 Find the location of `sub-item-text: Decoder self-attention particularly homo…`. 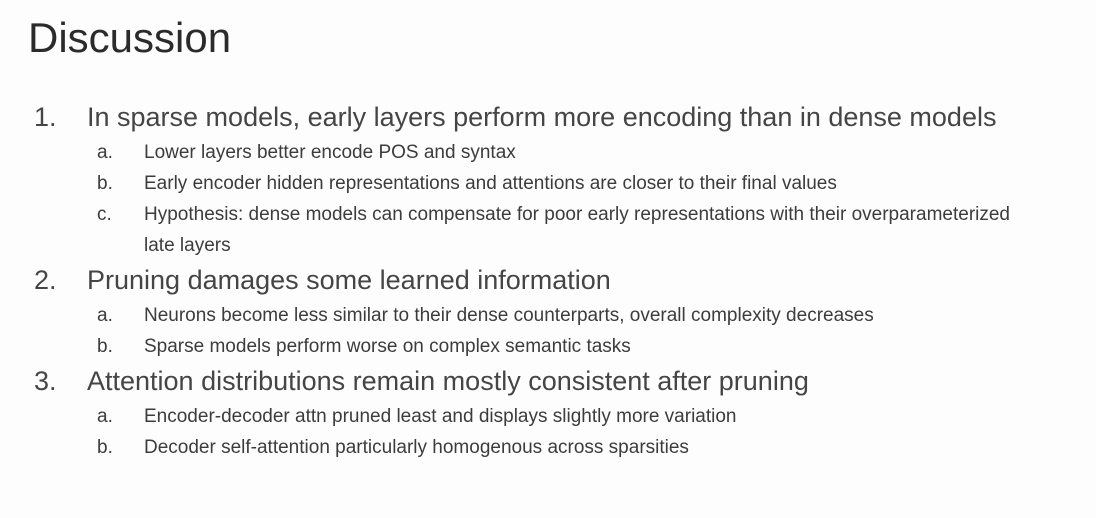

sub-item-text: Decoder self-attention particularly homo… is located at coordinates (416, 447).